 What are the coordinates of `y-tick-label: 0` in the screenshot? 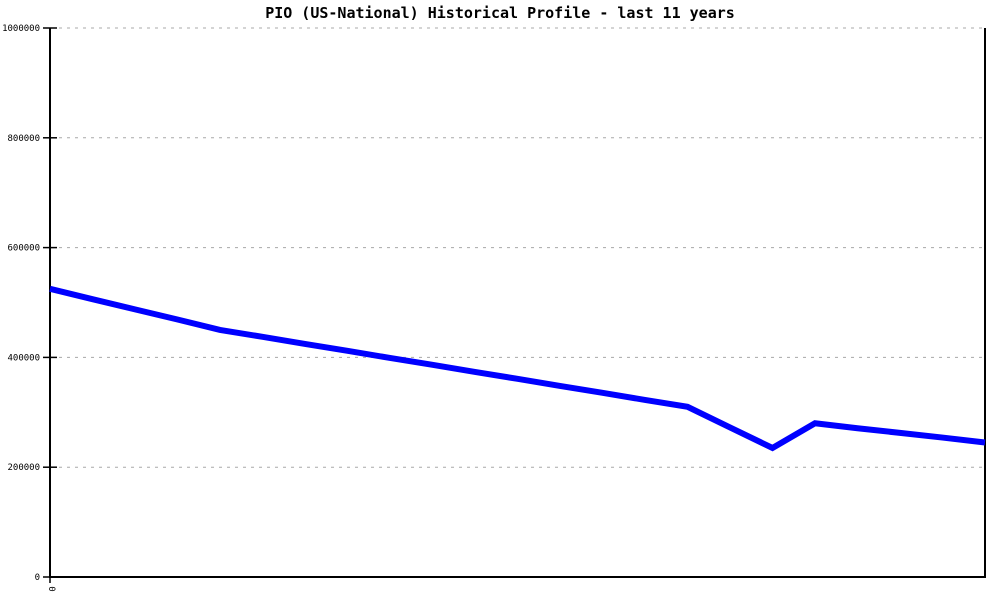 It's located at (37, 578).